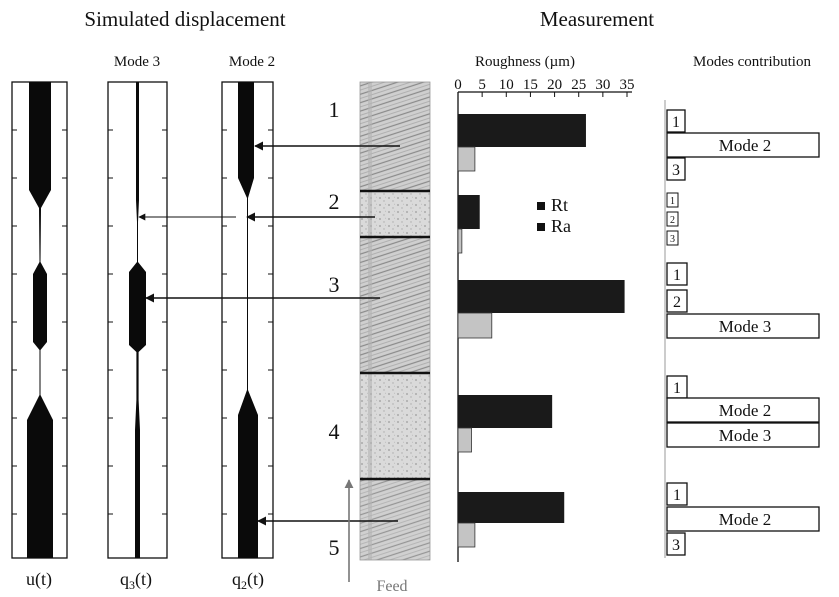 The height and width of the screenshot is (597, 839). Describe the element at coordinates (541, 331) in the screenshot. I see `roughness-bars` at that location.